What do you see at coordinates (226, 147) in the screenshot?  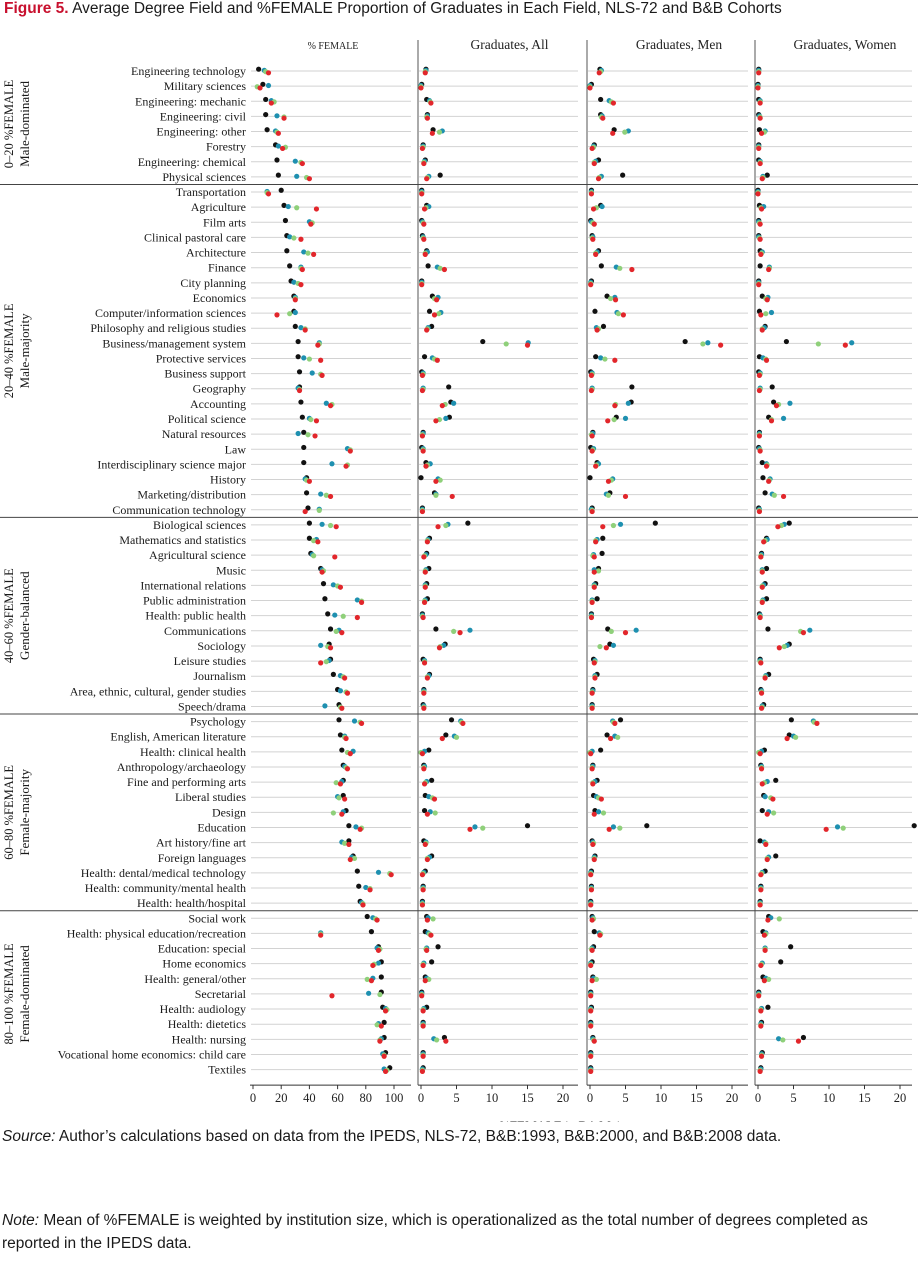 I see `field-label: Forestry` at bounding box center [226, 147].